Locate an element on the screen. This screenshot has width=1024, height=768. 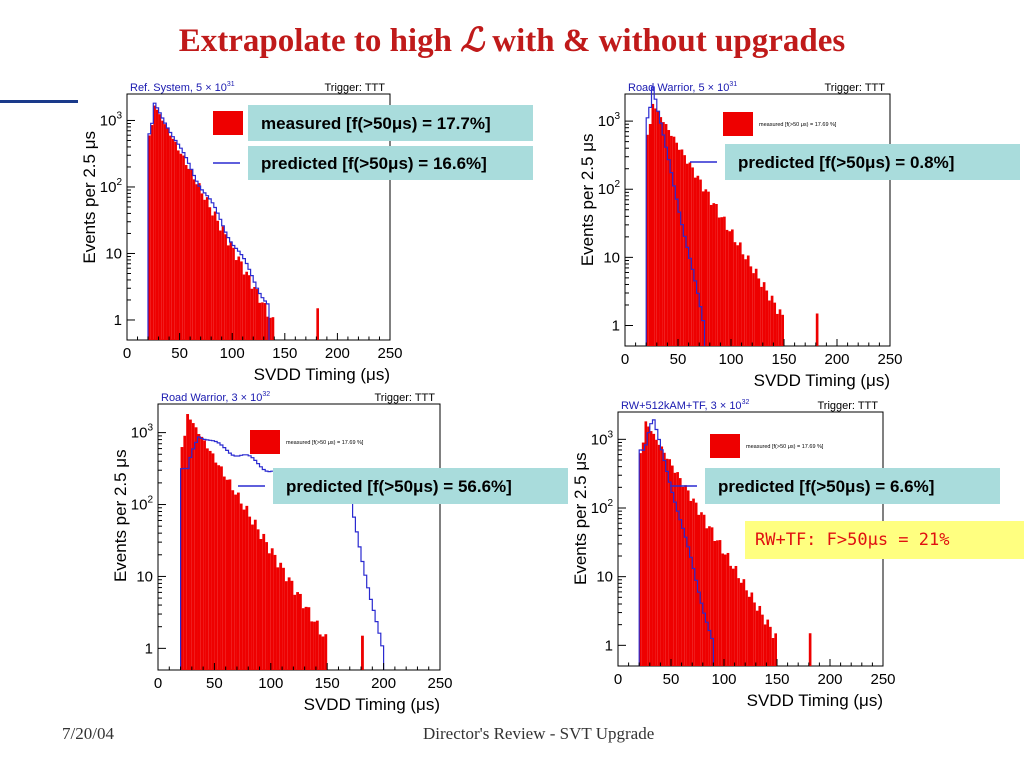
x-tick-label: 200 is located at coordinates (836, 359).